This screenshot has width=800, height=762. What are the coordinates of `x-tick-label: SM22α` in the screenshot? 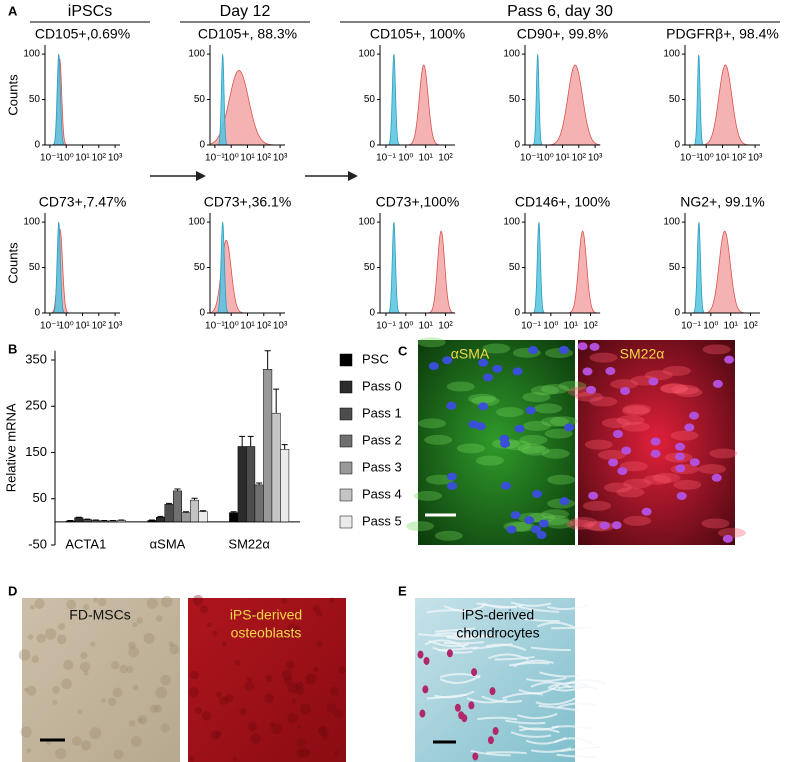 It's located at (249, 543).